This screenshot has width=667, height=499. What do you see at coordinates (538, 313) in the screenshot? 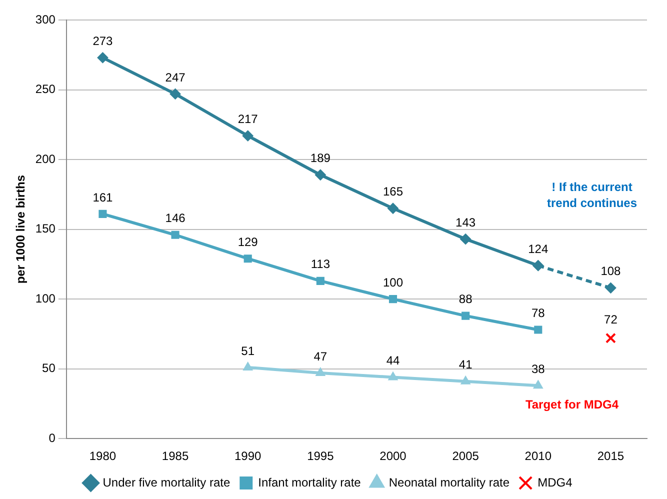
I see `data-label: 78` at bounding box center [538, 313].